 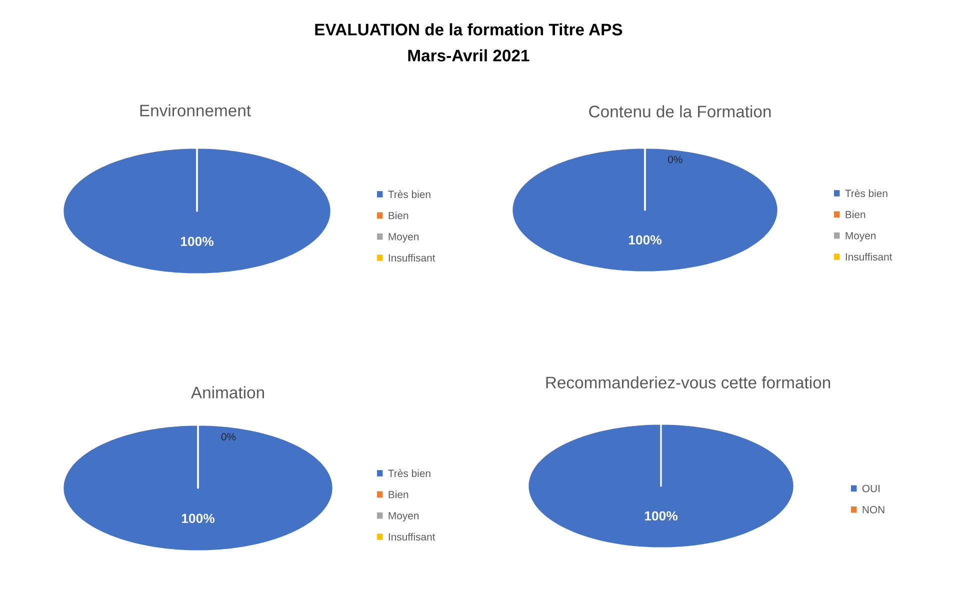 I want to click on legend-label: NON, so click(x=873, y=510).